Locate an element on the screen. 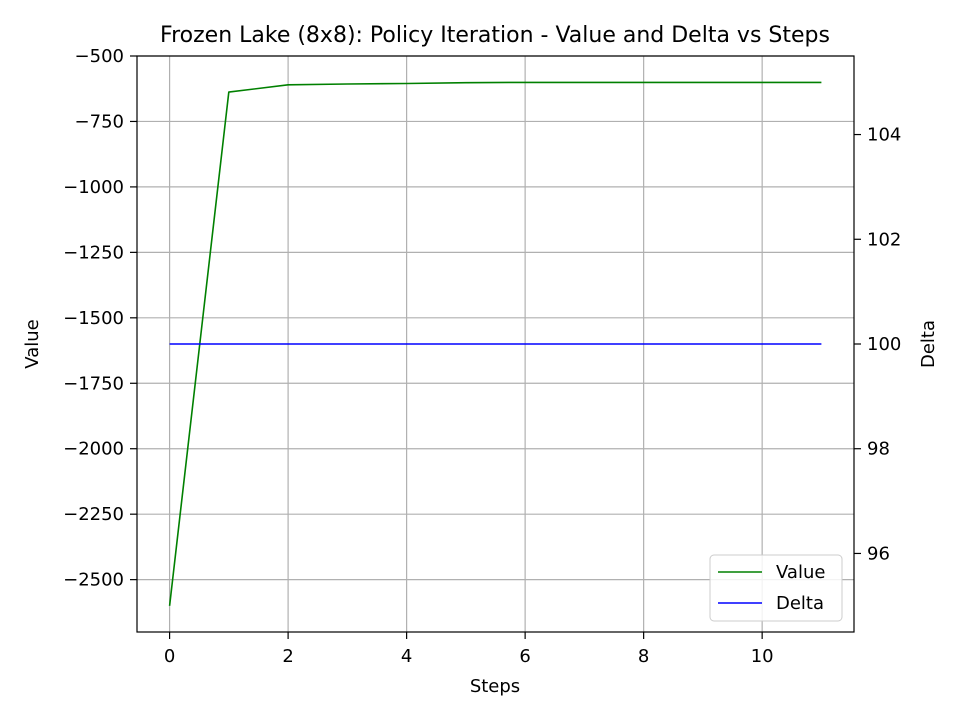 The image size is (960, 724). y-tick-label-left: −1750 is located at coordinates (93, 383).